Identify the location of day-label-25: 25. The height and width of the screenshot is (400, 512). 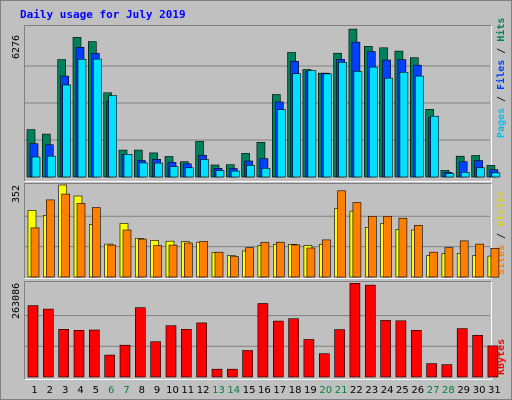
(402, 390).